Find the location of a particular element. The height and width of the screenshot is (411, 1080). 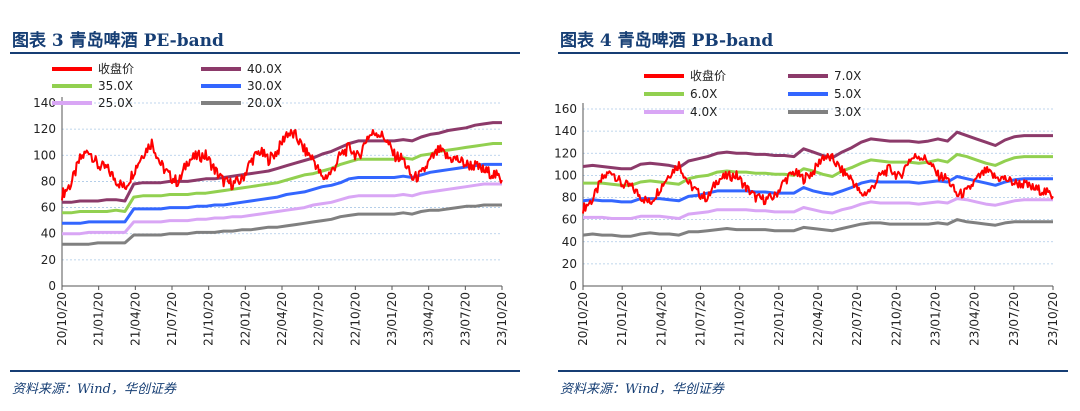

pe-band-40-0x-line is located at coordinates (282, 162).